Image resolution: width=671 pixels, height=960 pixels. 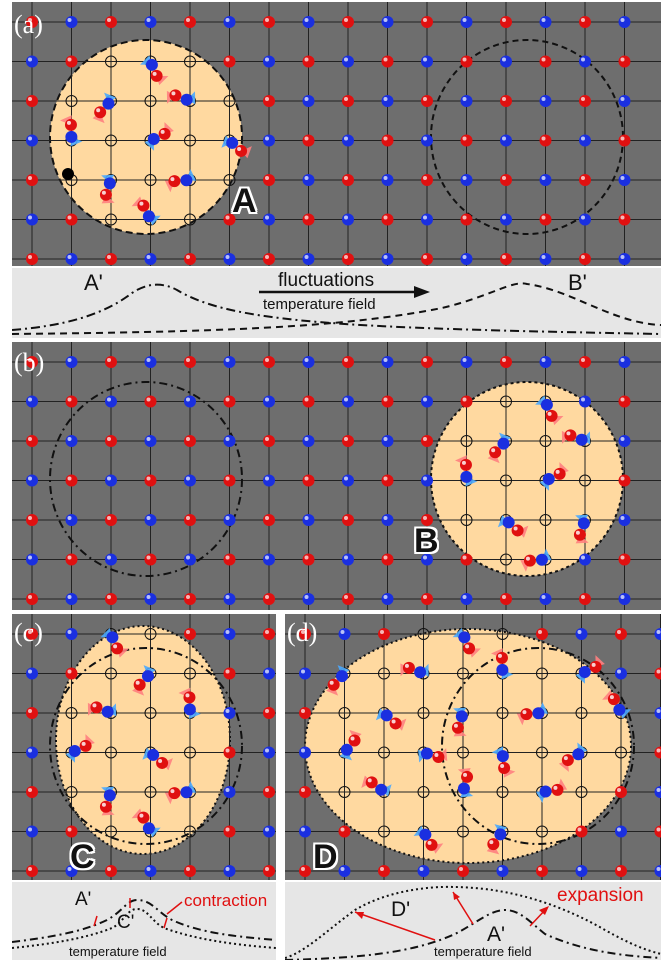 What do you see at coordinates (82, 857) in the screenshot?
I see `region-label-c: C` at bounding box center [82, 857].